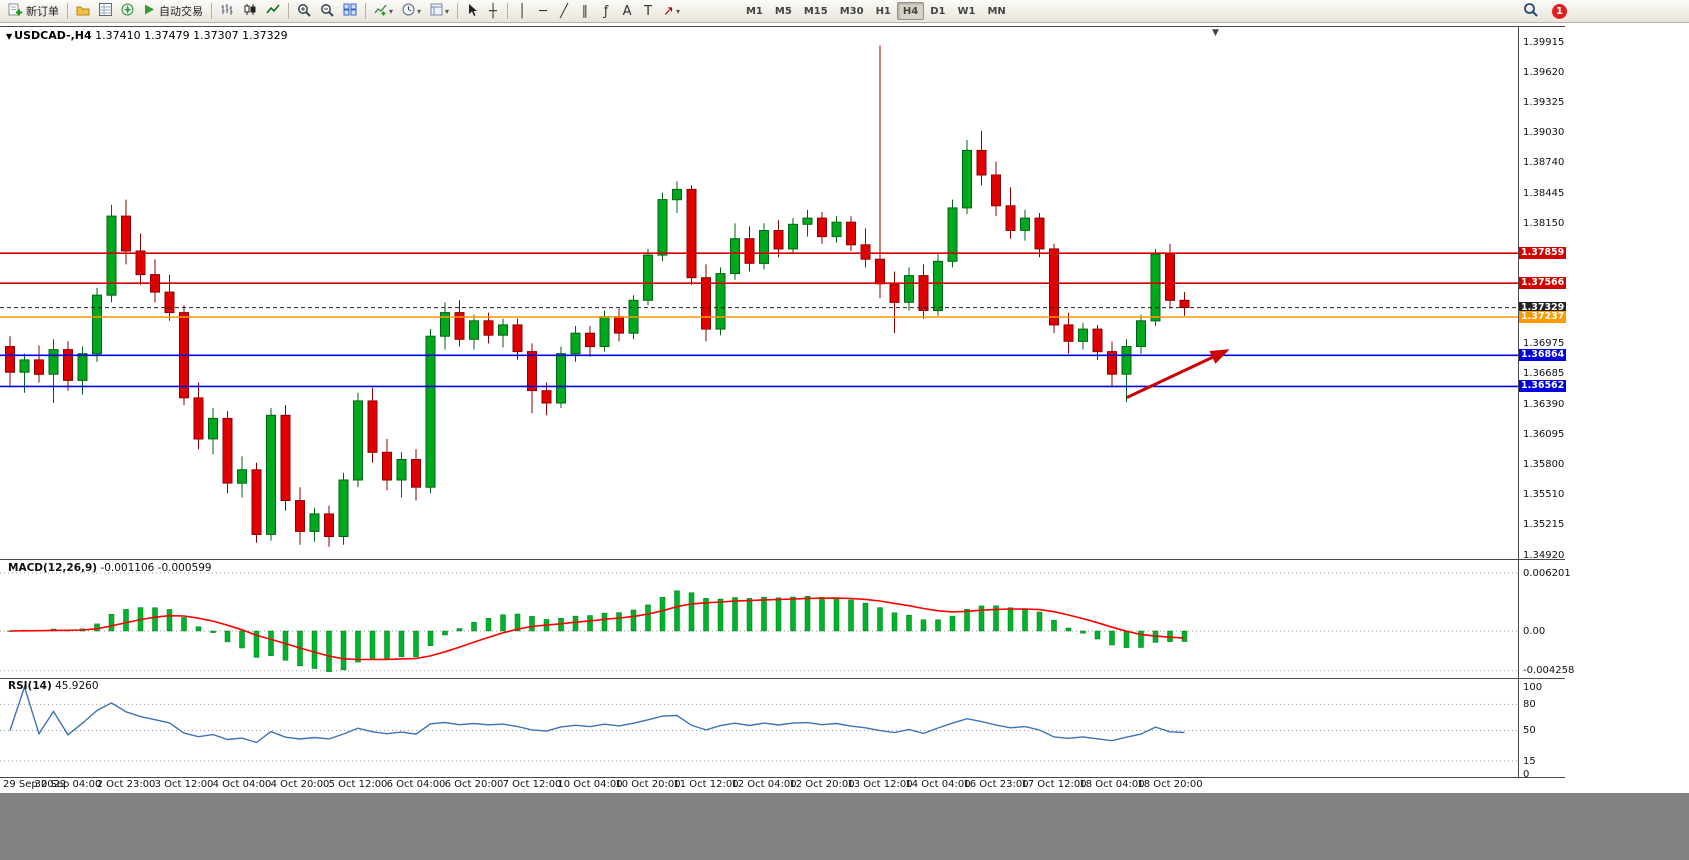 The image size is (1689, 860). Describe the element at coordinates (416, 784) in the screenshot. I see `time-label: 6 Oct 04:00` at that location.